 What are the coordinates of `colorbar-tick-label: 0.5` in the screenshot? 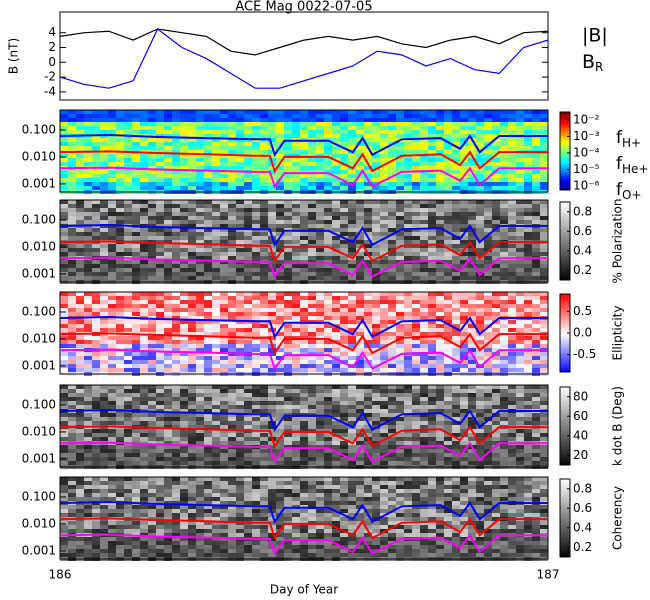 It's located at (582, 311).